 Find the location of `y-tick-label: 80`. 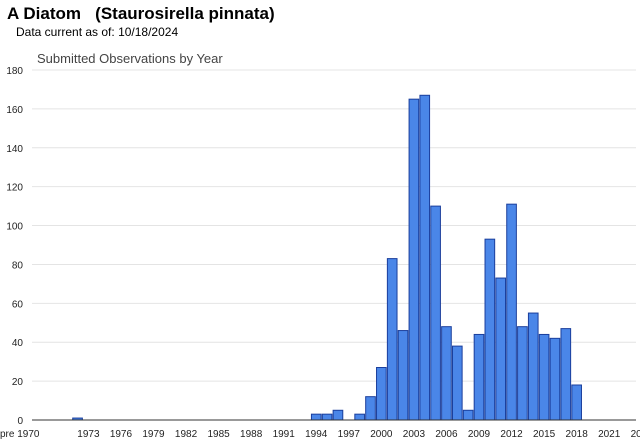

y-tick-label: 80 is located at coordinates (18, 265).